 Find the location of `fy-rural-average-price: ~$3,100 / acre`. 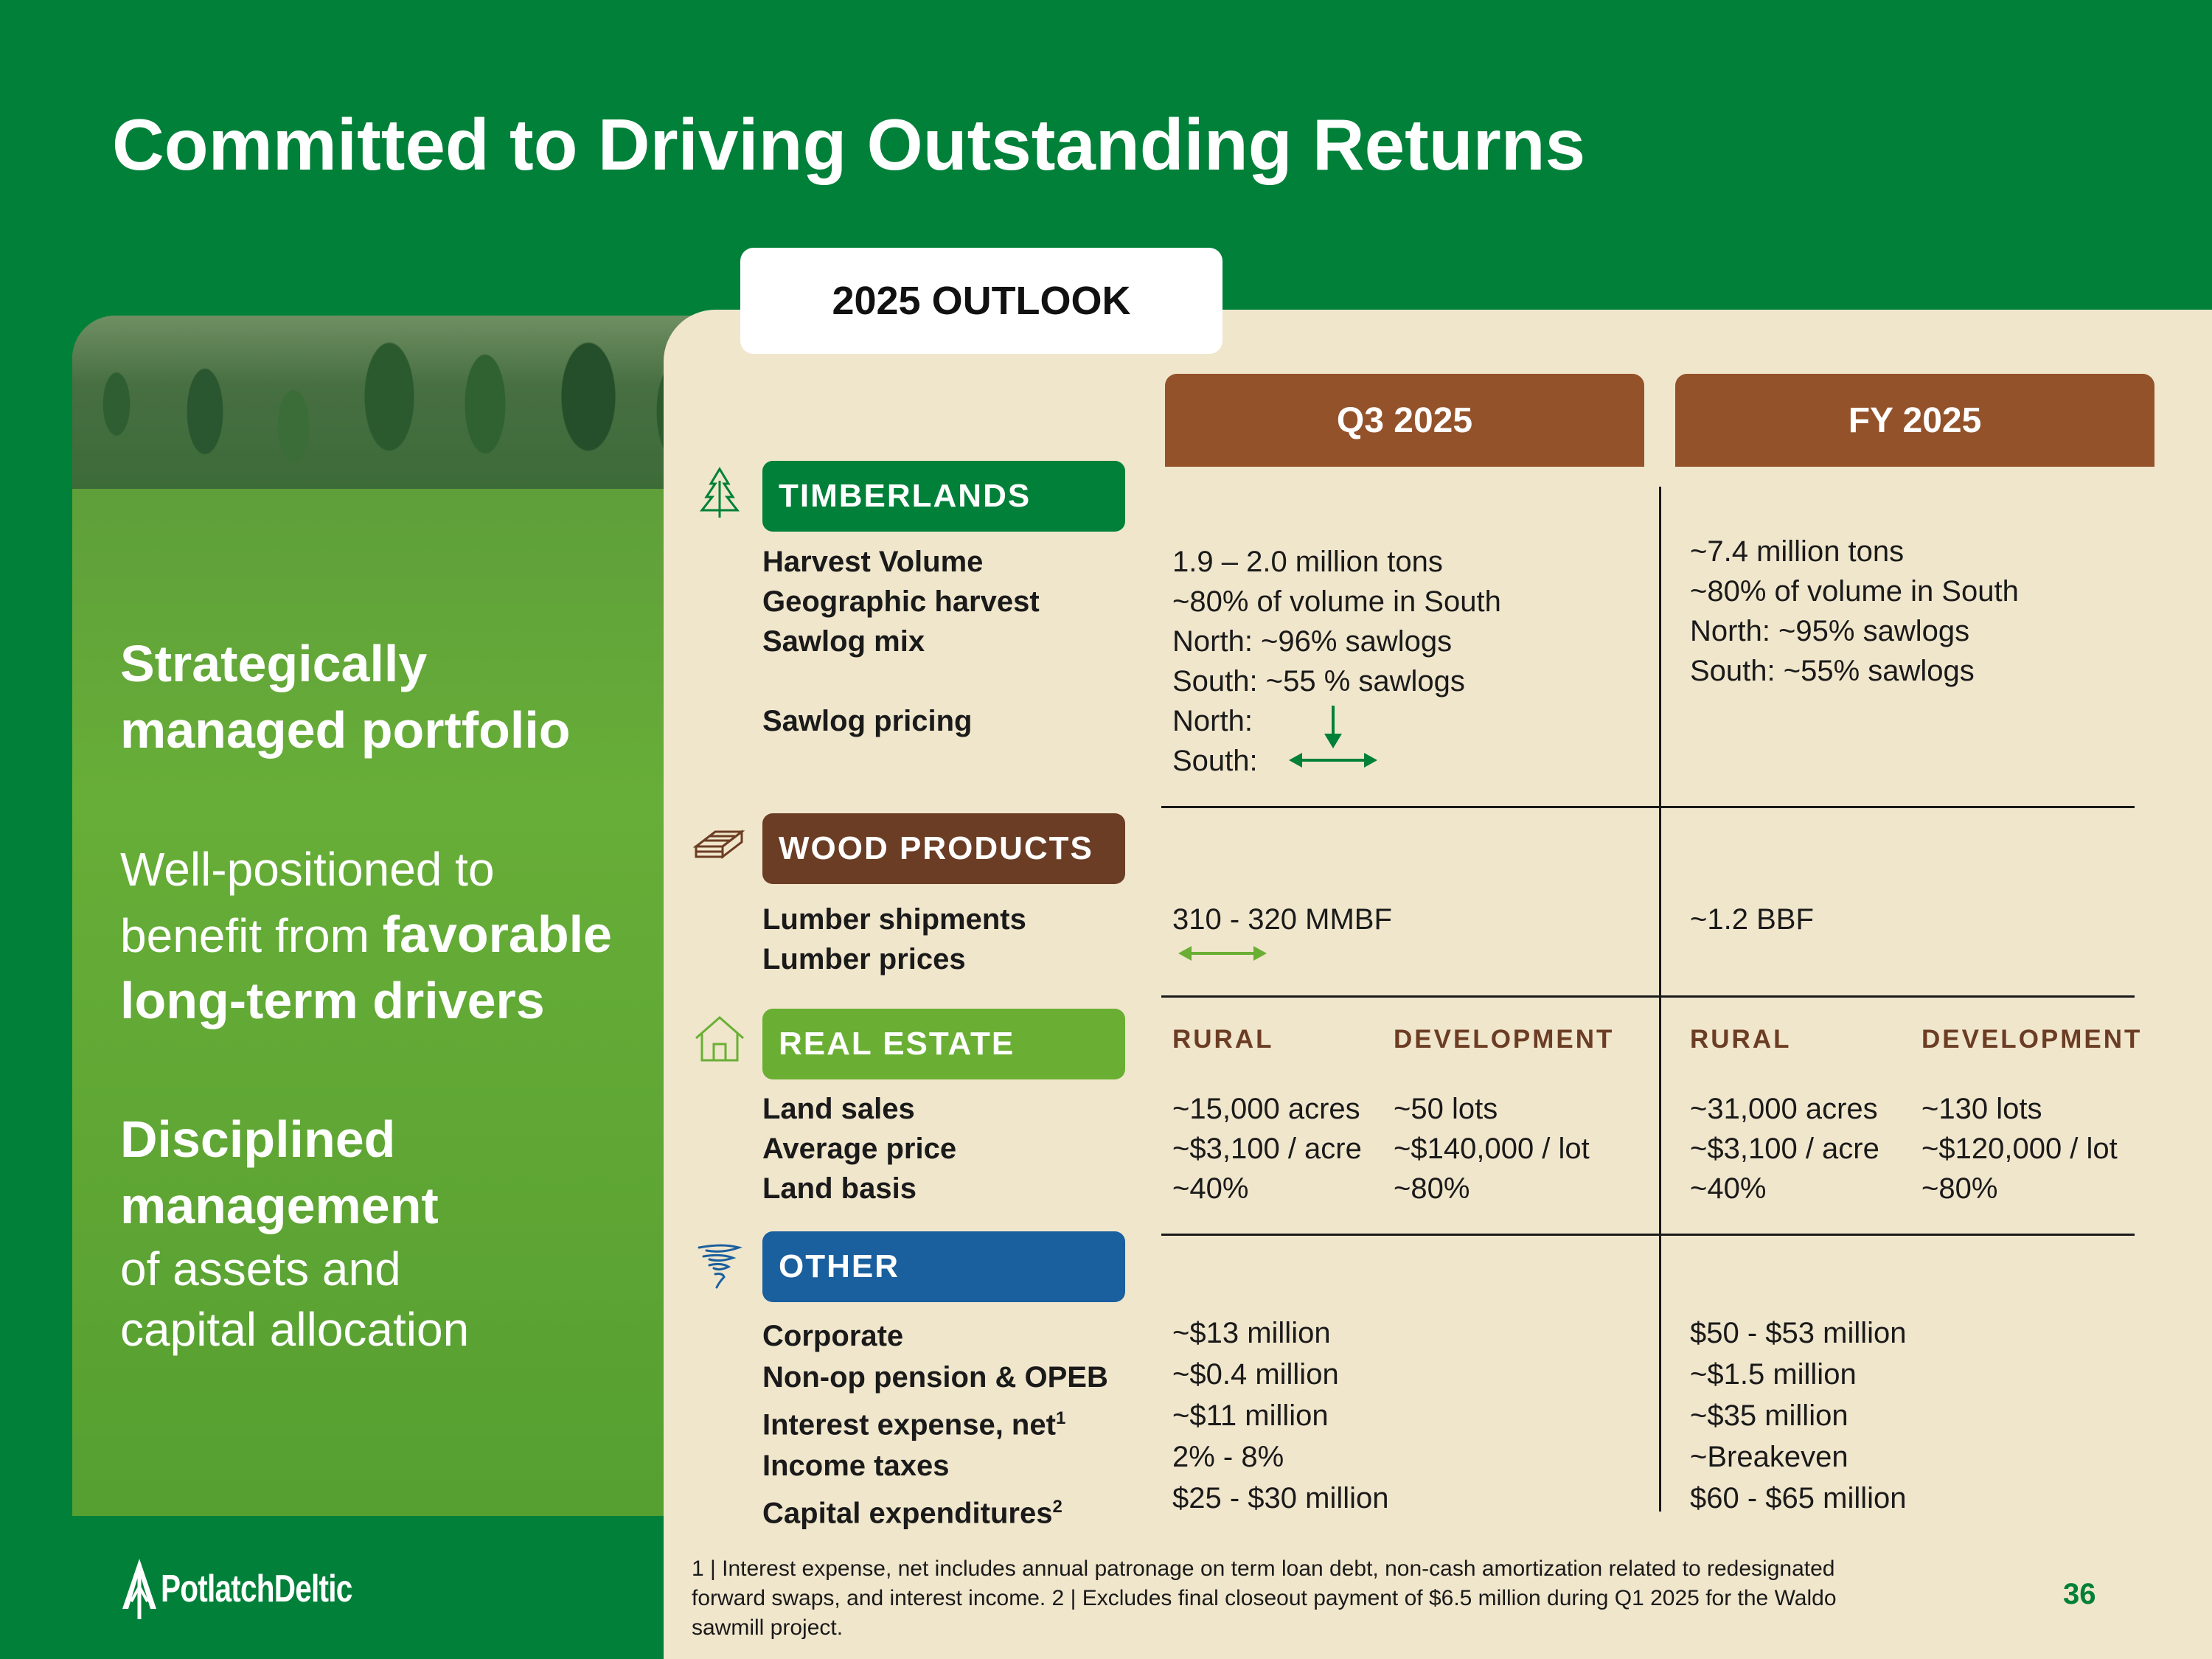

fy-rural-average-price: ~$3,100 / acre is located at coordinates (1784, 1149).